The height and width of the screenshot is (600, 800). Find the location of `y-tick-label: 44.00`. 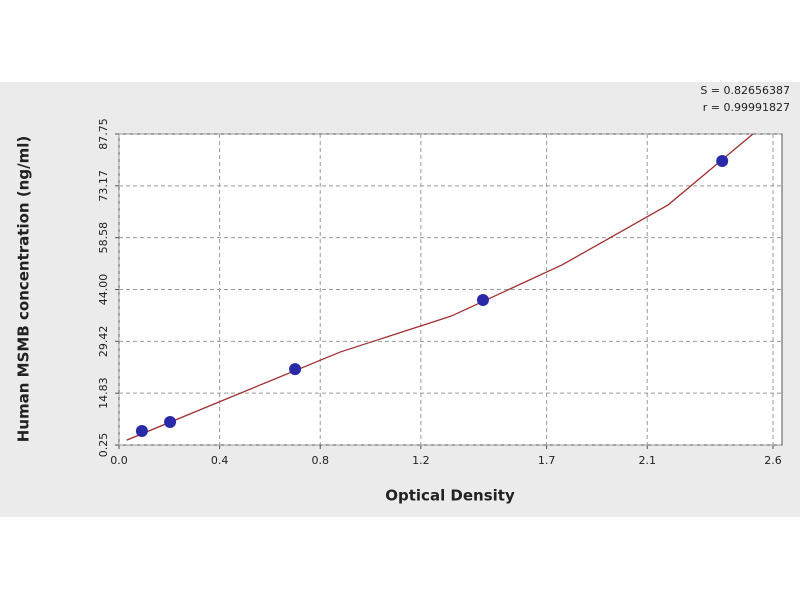

y-tick-label: 44.00 is located at coordinates (103, 290).